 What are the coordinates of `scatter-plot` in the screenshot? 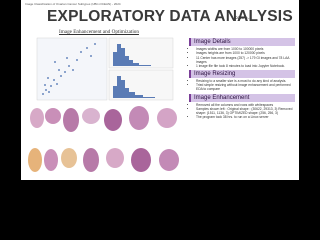 It's located at (72, 69).